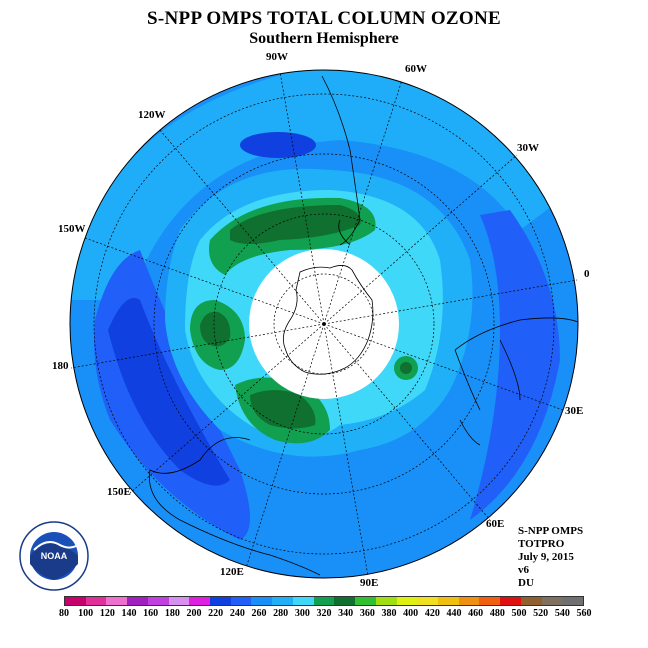 The height and width of the screenshot is (648, 648). I want to click on colorbar-tick-label: 200, so click(194, 613).